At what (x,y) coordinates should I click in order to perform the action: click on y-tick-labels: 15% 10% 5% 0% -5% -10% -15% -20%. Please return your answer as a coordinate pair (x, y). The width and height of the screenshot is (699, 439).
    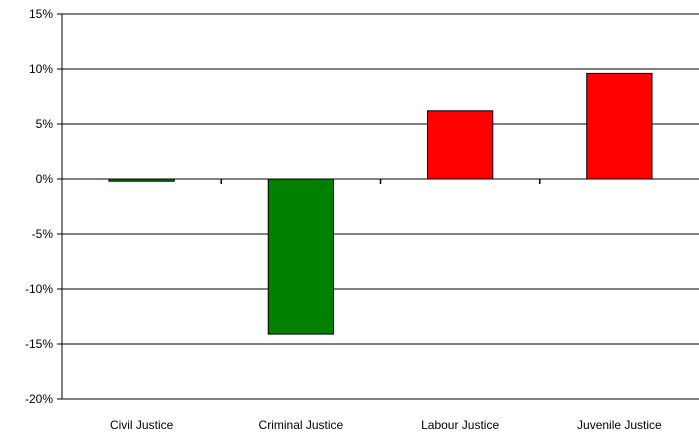
    Looking at the image, I should click on (39, 206).